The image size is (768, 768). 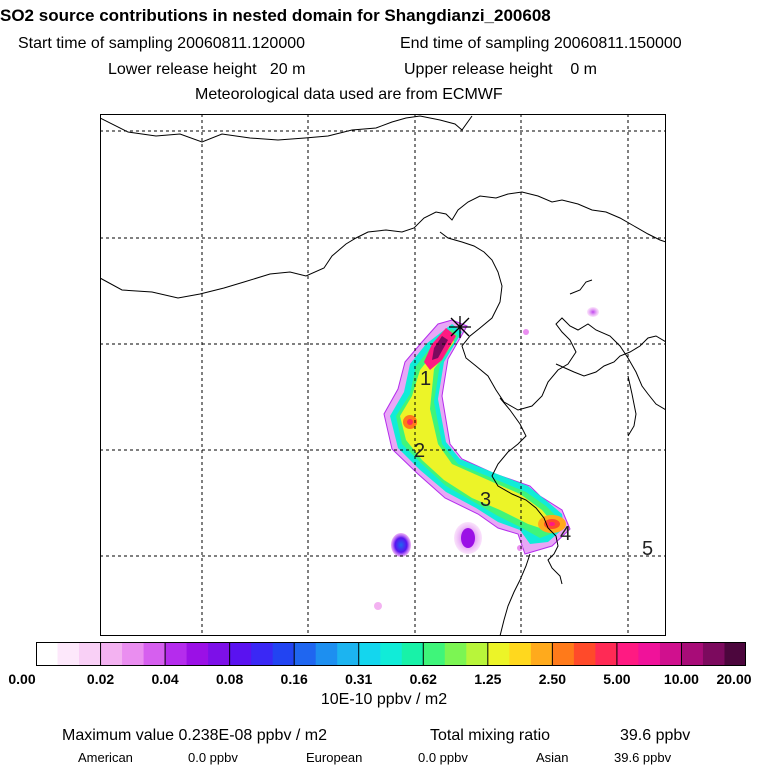 What do you see at coordinates (552, 757) in the screenshot?
I see `asian-label: Asian` at bounding box center [552, 757].